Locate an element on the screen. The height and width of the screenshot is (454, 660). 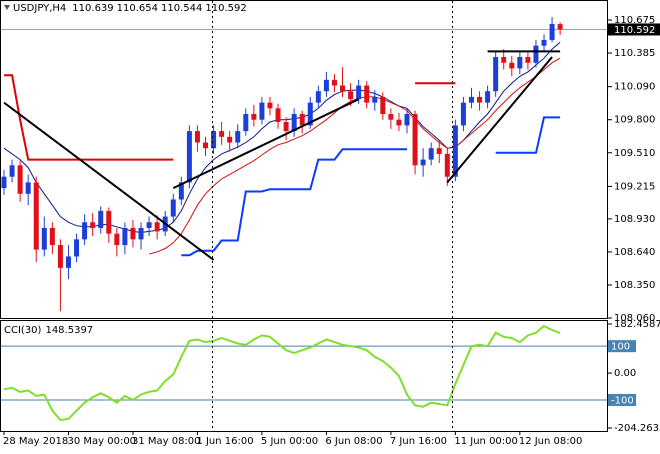
cci-level-box is located at coordinates (622, 399).